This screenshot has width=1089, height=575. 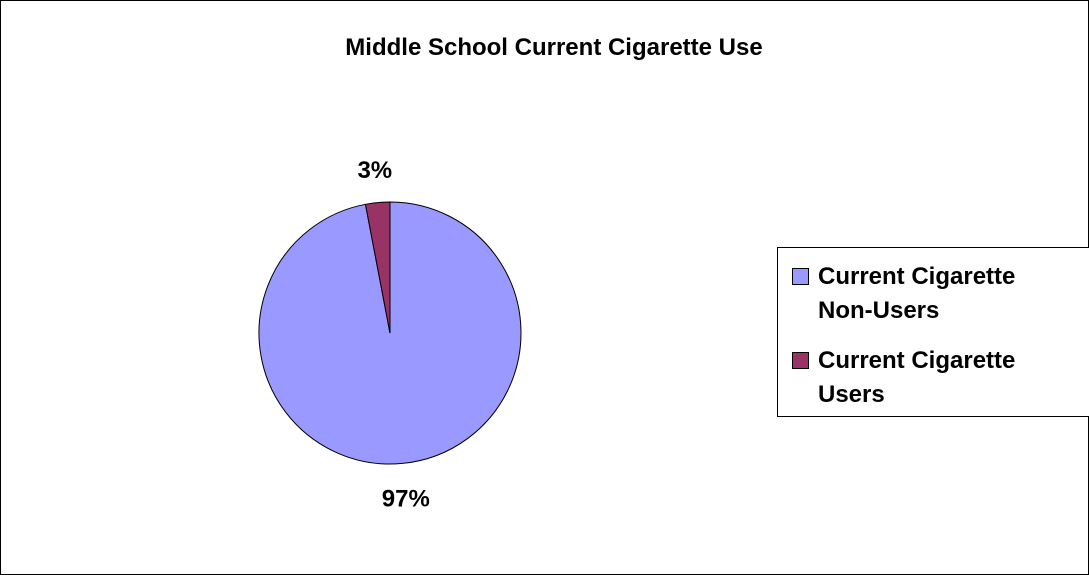 What do you see at coordinates (851, 394) in the screenshot?
I see `legend-label-users-line2: Users` at bounding box center [851, 394].